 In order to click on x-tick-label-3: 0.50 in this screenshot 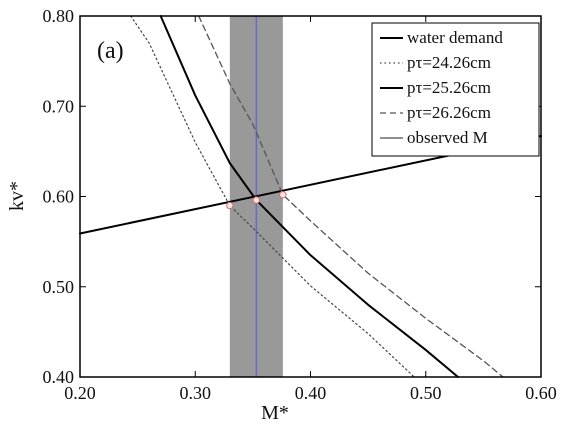, I will do `click(426, 393)`.